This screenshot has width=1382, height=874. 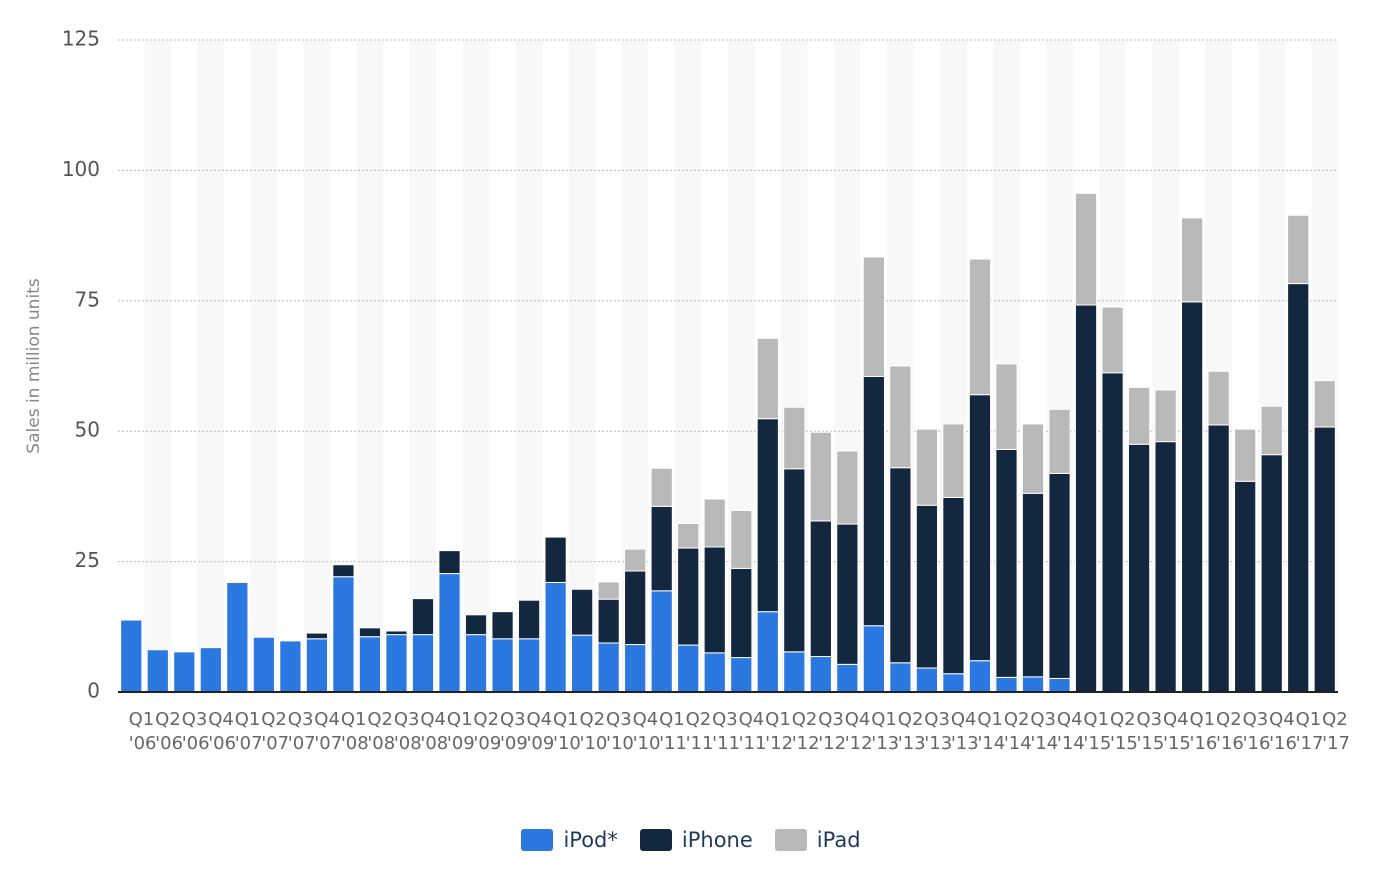 I want to click on x-tick-label: Q1 '07, so click(x=248, y=731).